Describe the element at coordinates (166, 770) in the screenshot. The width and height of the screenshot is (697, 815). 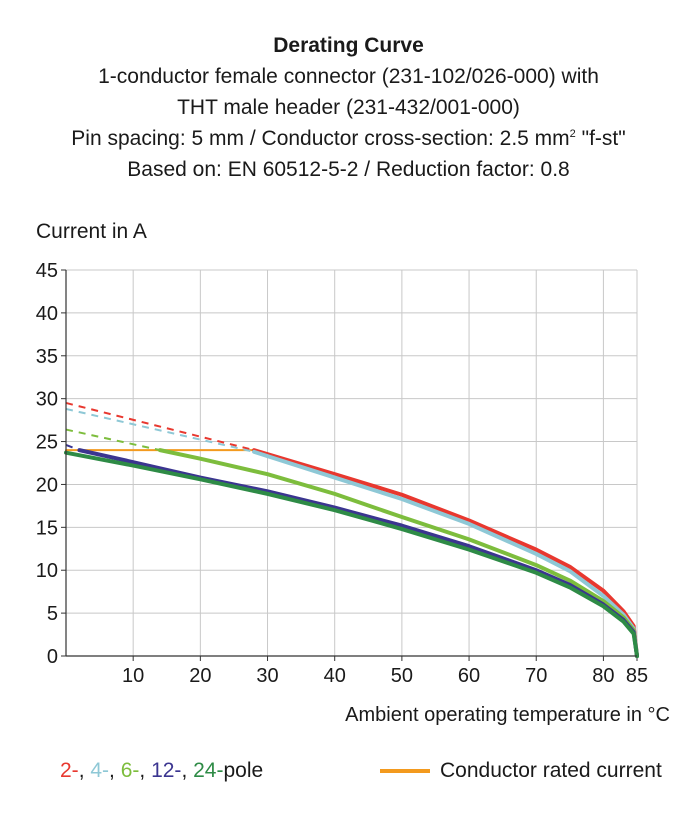
I see `legend-entry-6: 12-` at that location.